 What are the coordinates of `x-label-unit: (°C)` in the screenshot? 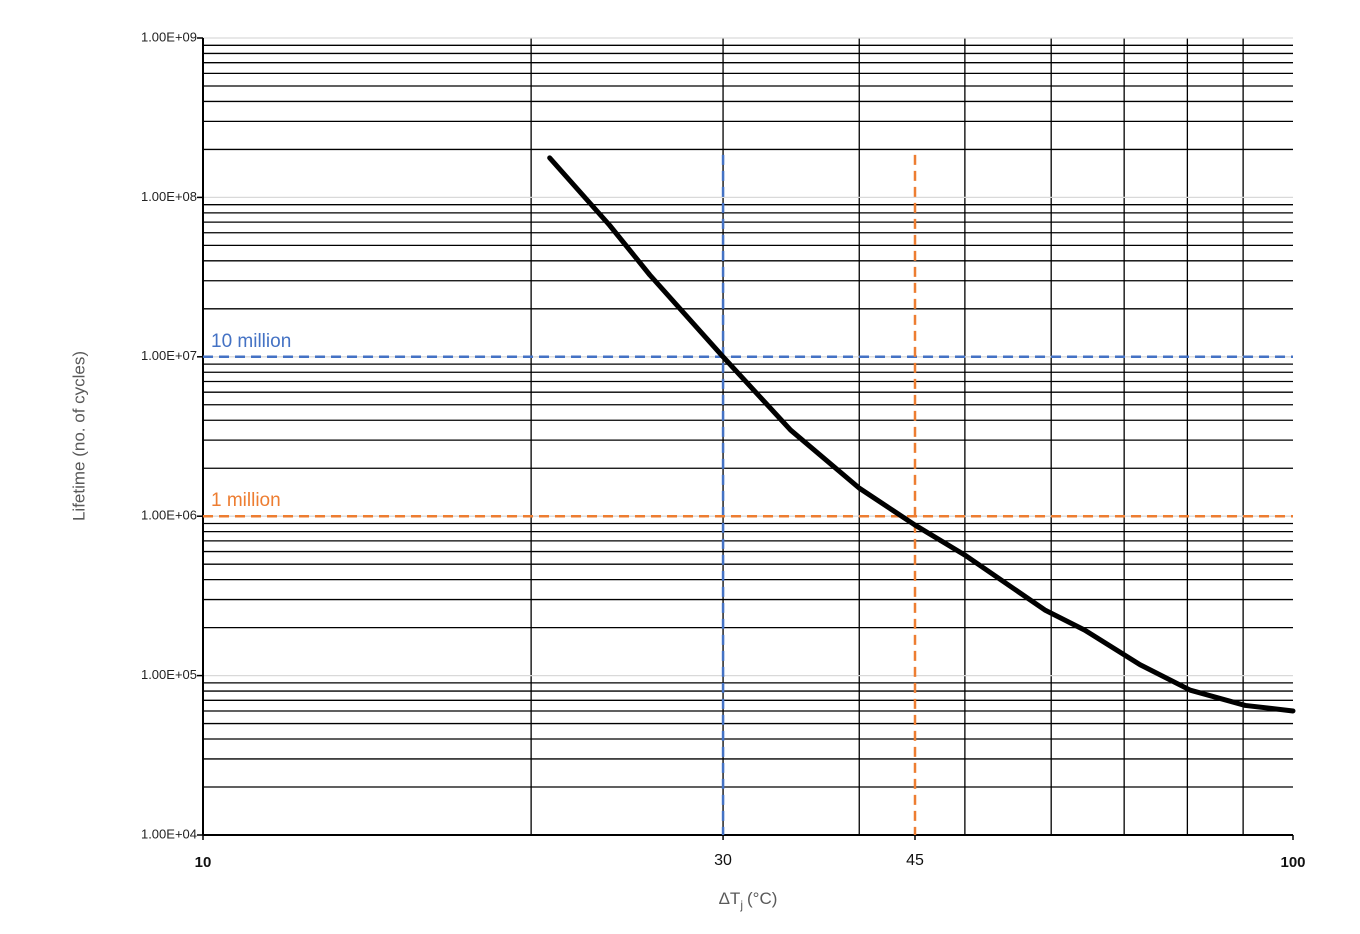 It's located at (762, 898).